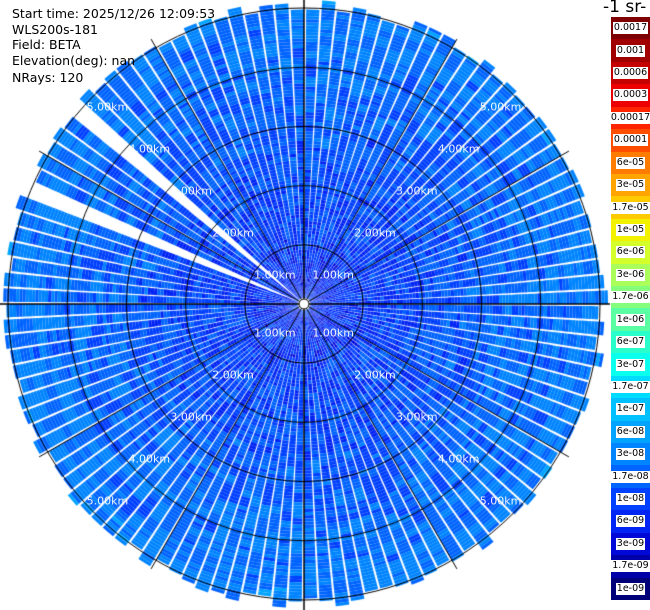 The image size is (650, 610). What do you see at coordinates (46, 44) in the screenshot?
I see `field-text: Field: BETA` at bounding box center [46, 44].